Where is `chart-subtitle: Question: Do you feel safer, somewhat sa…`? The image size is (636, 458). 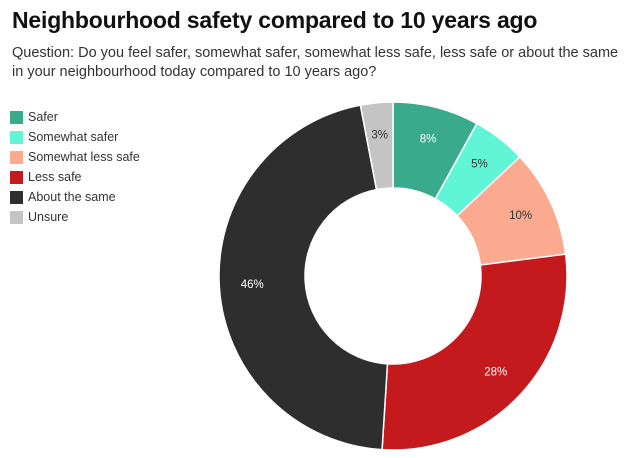 chart-subtitle: Question: Do you feel safer, somewhat sa… is located at coordinates (315, 62).